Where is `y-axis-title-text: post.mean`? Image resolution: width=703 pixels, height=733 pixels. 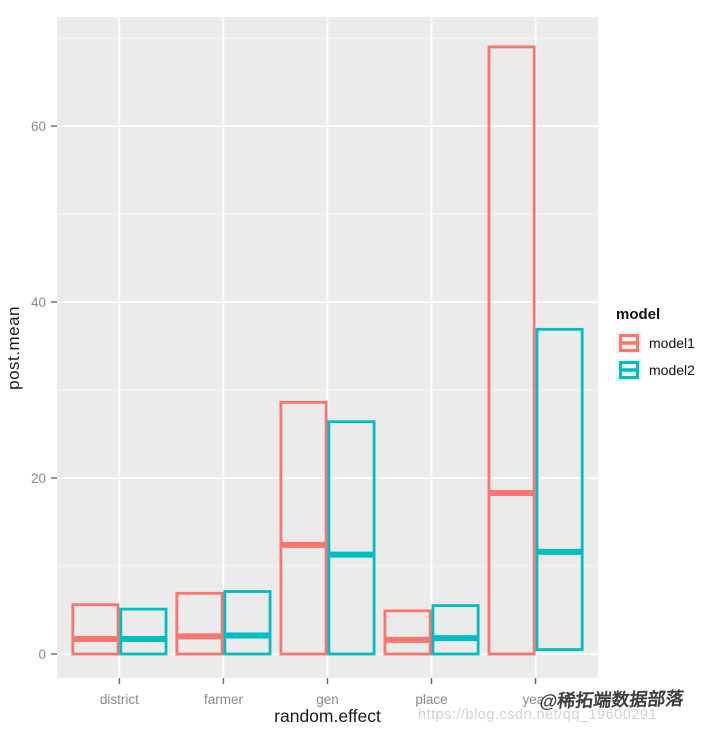 y-axis-title-text: post.mean is located at coordinates (13, 347).